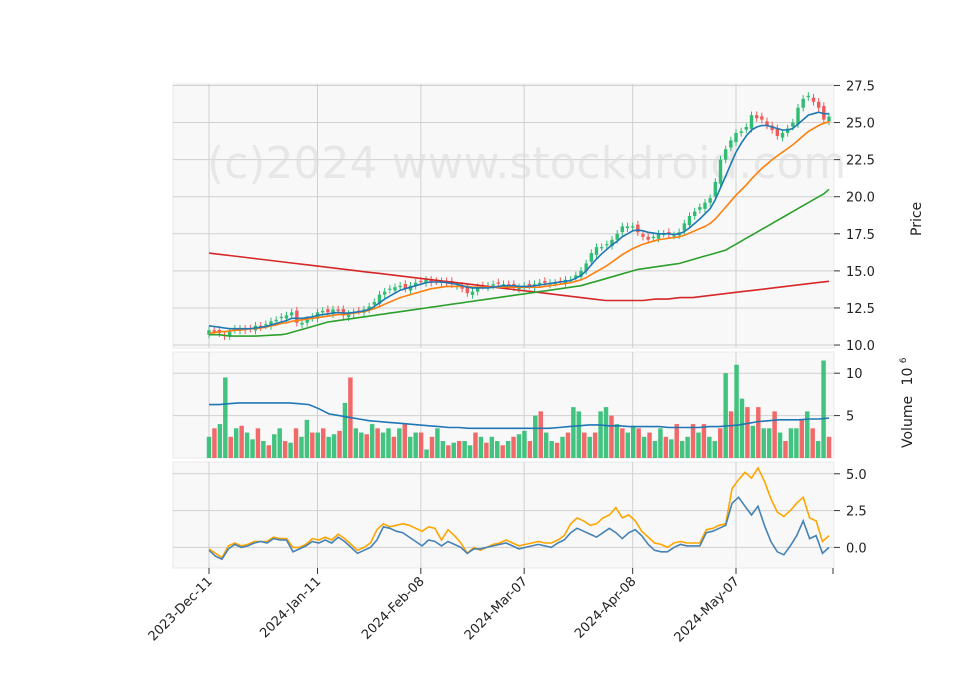 This screenshot has height=694, width=960. What do you see at coordinates (907, 402) in the screenshot?
I see `volume-axis-label: Volume 10 6` at bounding box center [907, 402].